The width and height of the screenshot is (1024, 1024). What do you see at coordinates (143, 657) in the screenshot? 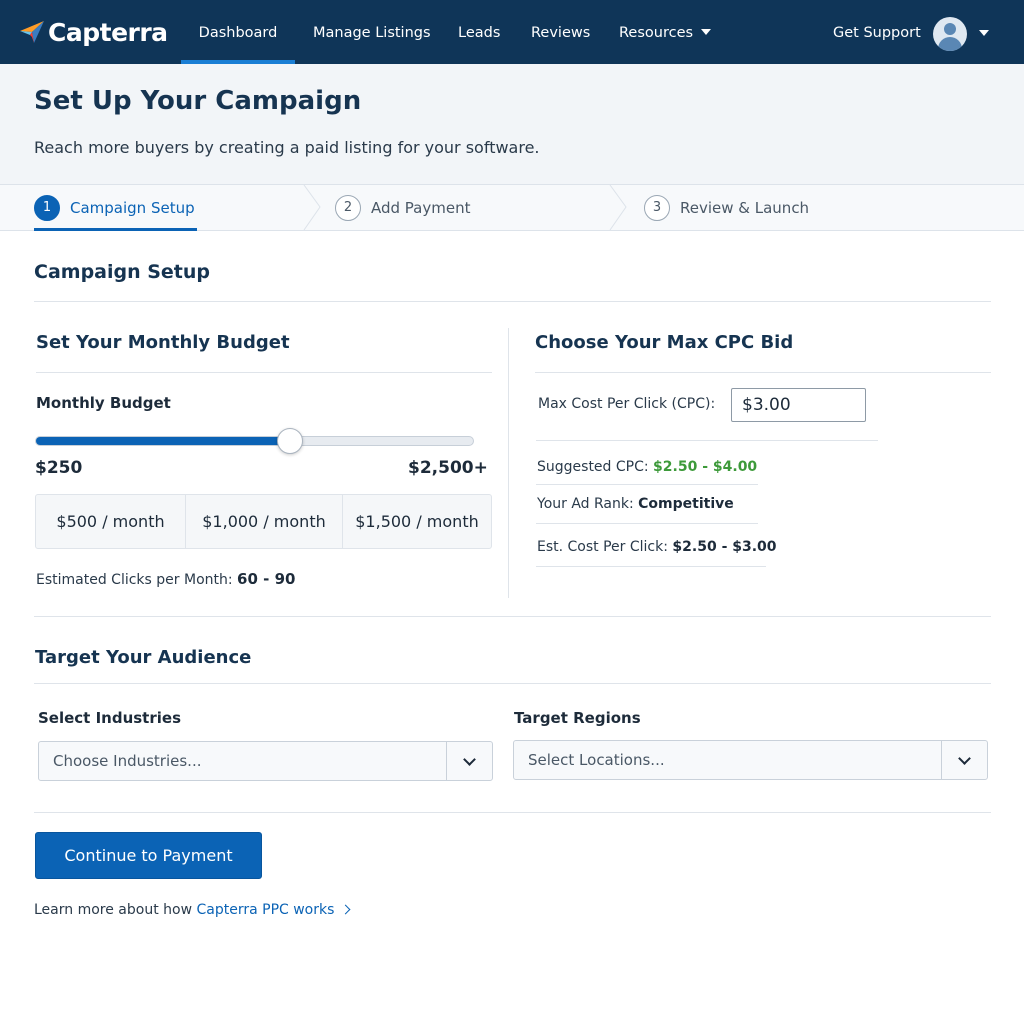
I see `audience-section-title: Target Your Audience` at bounding box center [143, 657].